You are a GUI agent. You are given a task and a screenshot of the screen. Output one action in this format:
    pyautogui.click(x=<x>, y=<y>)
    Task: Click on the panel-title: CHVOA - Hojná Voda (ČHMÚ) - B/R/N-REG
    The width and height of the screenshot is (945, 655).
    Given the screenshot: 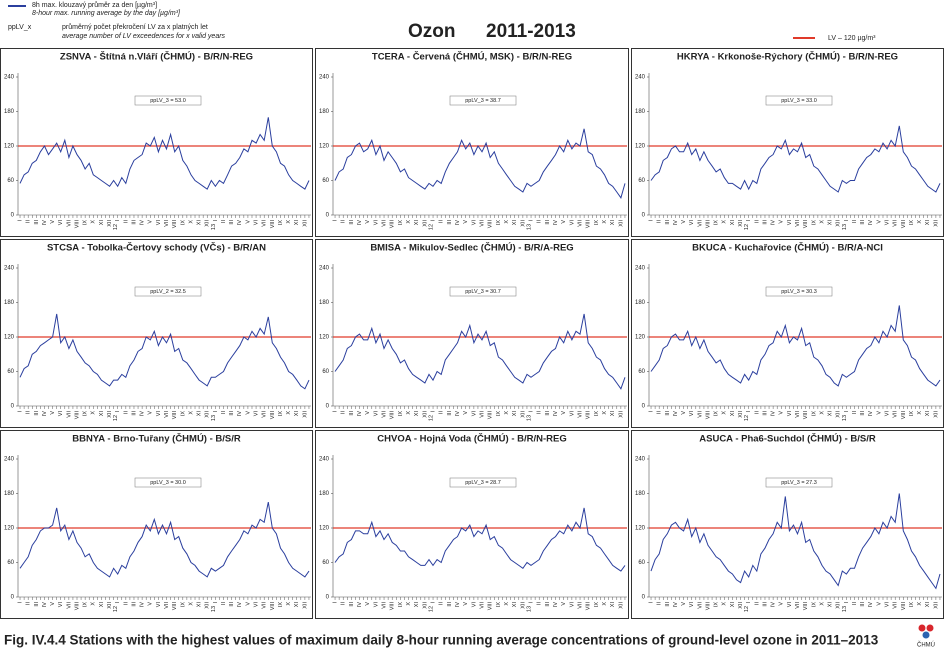 What is the action you would take?
    pyautogui.click(x=471, y=439)
    